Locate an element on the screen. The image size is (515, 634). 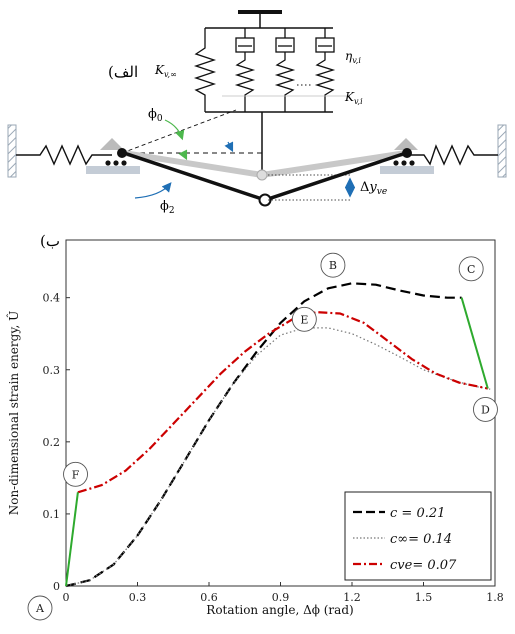
point-label-B: B is located at coordinates (333, 265).